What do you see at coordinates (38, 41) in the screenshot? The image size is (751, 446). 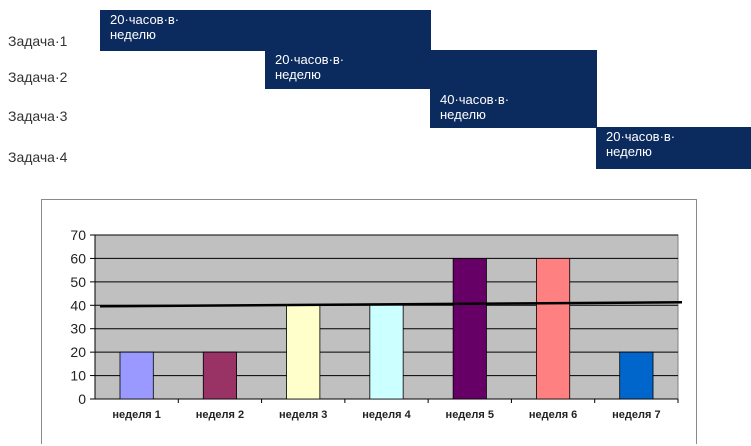 I see `task-label-1: Задача·1` at bounding box center [38, 41].